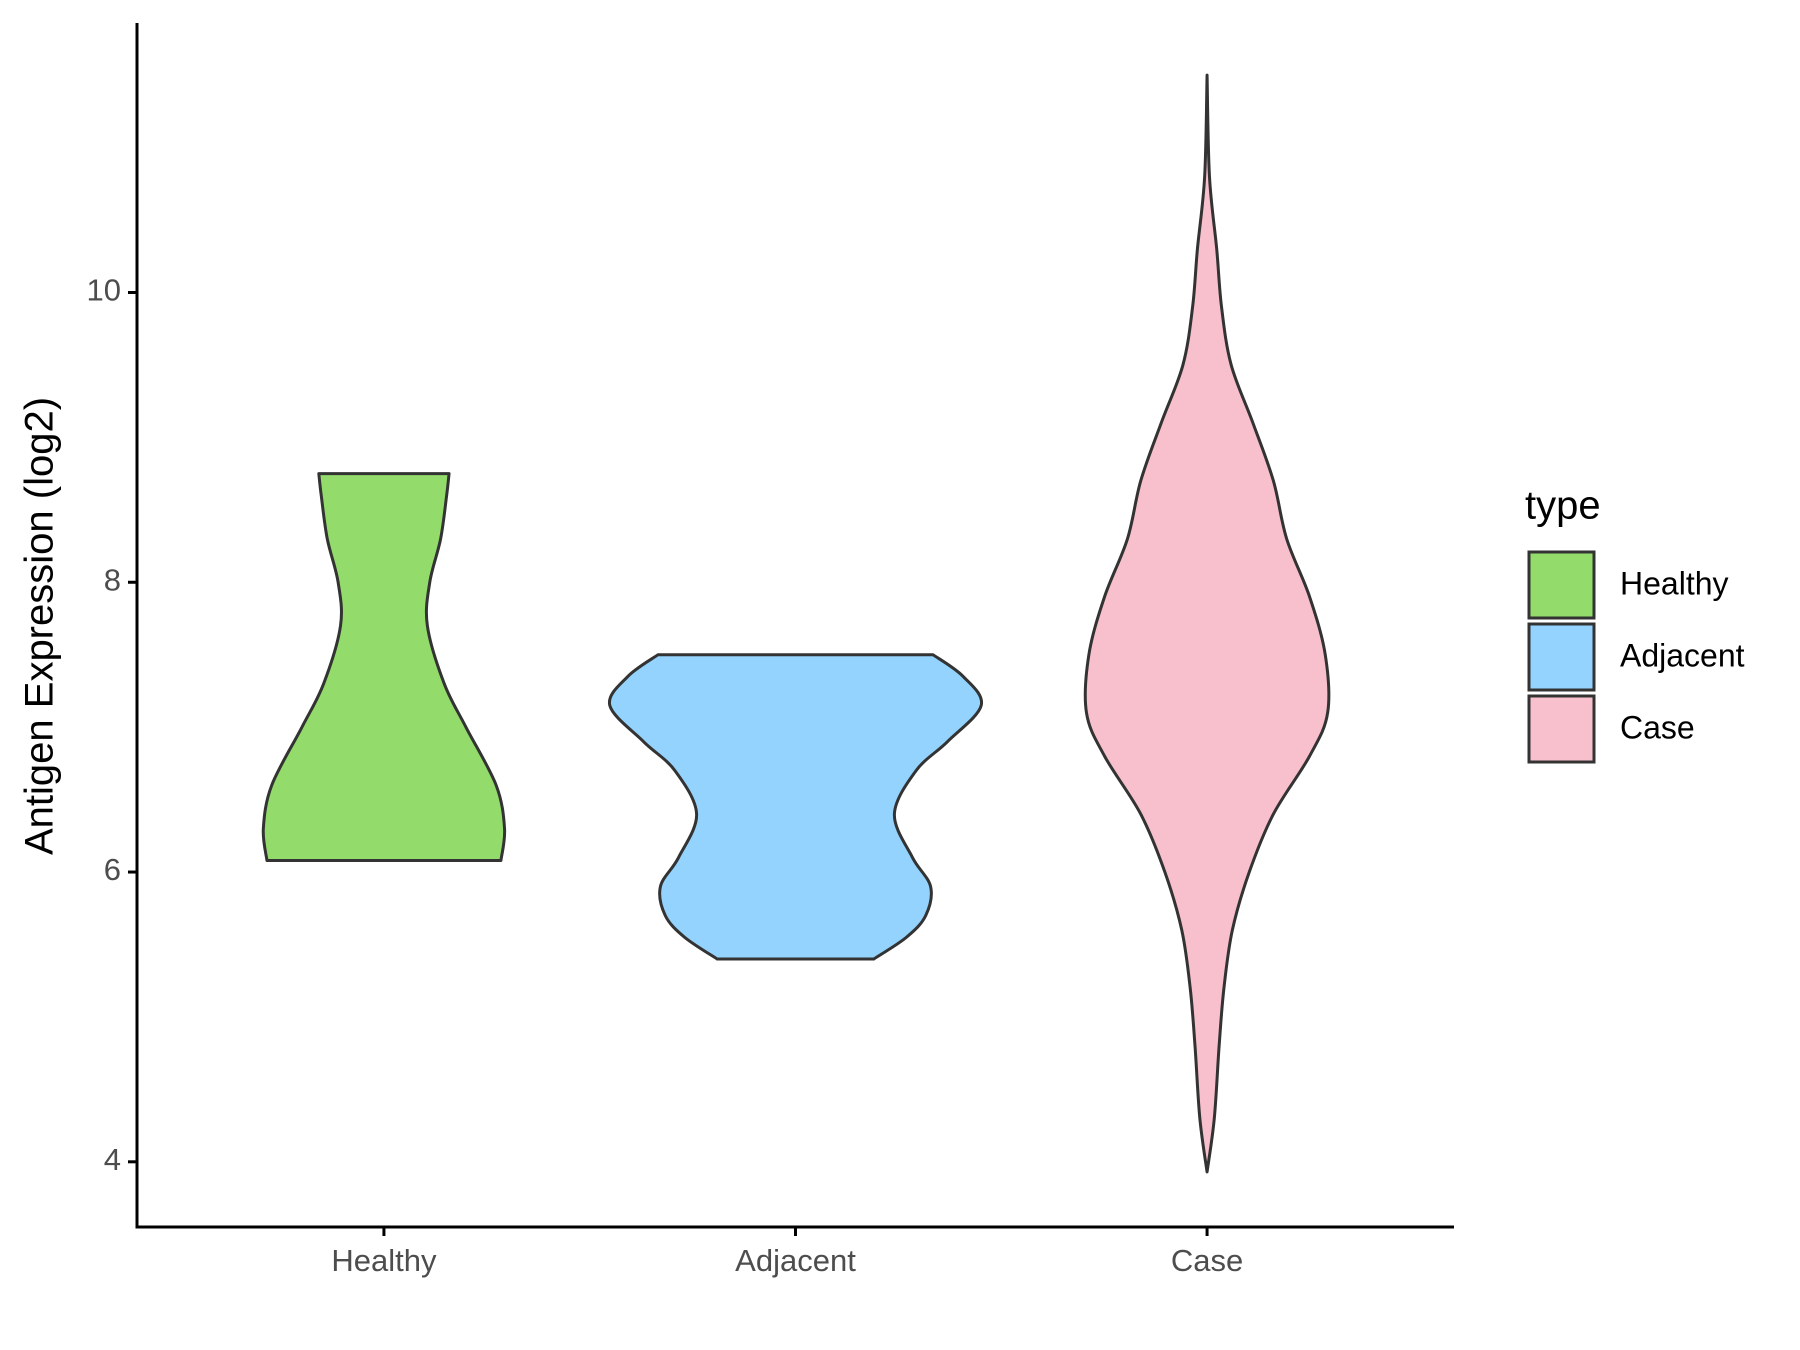 The width and height of the screenshot is (1800, 1350). I want to click on y-tick-label: 6, so click(112, 869).